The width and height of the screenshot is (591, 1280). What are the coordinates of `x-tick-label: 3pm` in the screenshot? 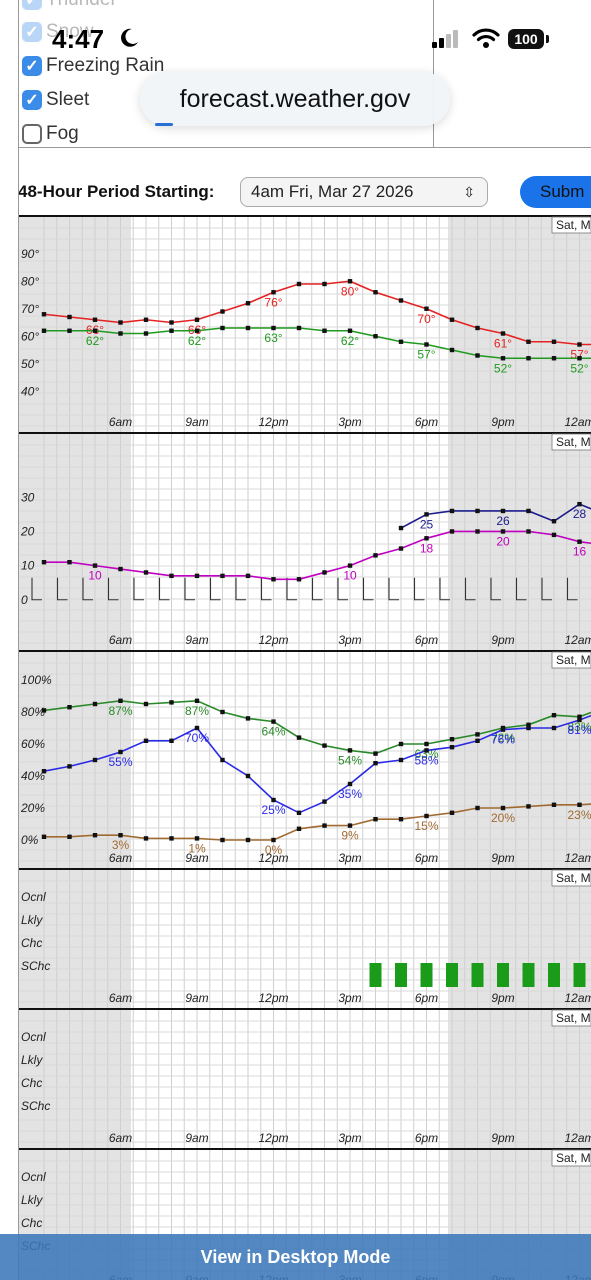 It's located at (349, 422).